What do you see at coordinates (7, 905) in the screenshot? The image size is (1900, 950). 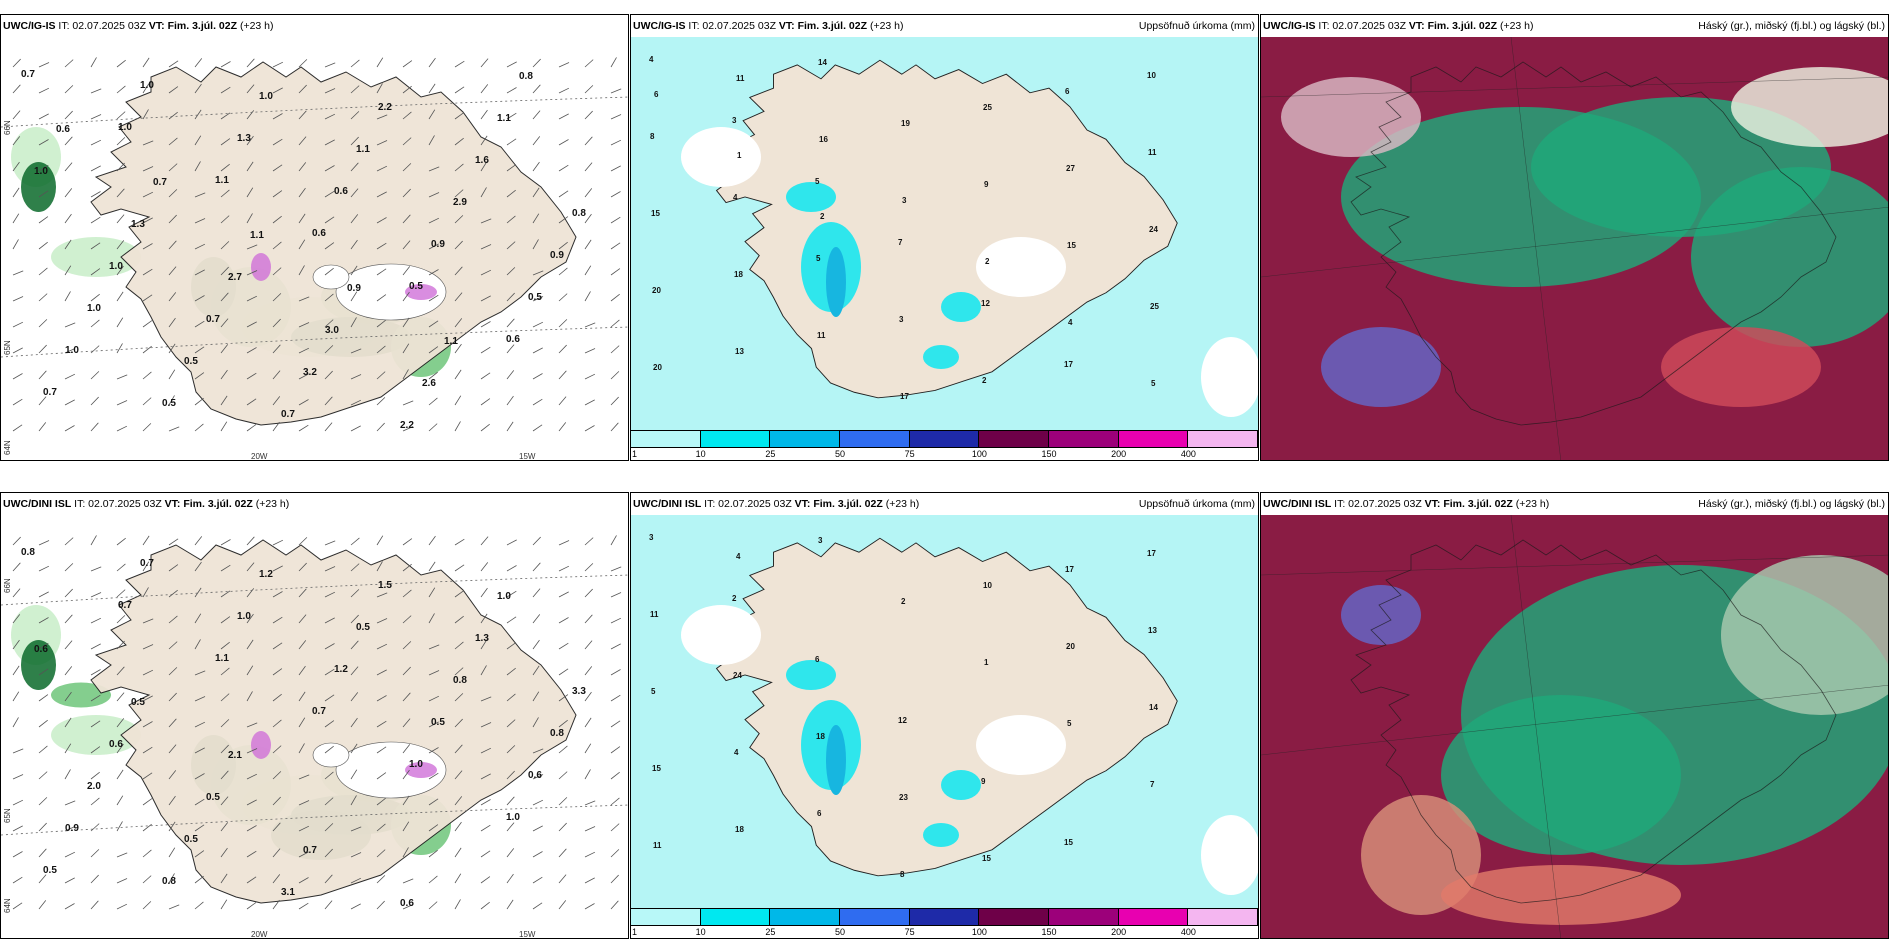 I see `lat-label: 64N` at bounding box center [7, 905].